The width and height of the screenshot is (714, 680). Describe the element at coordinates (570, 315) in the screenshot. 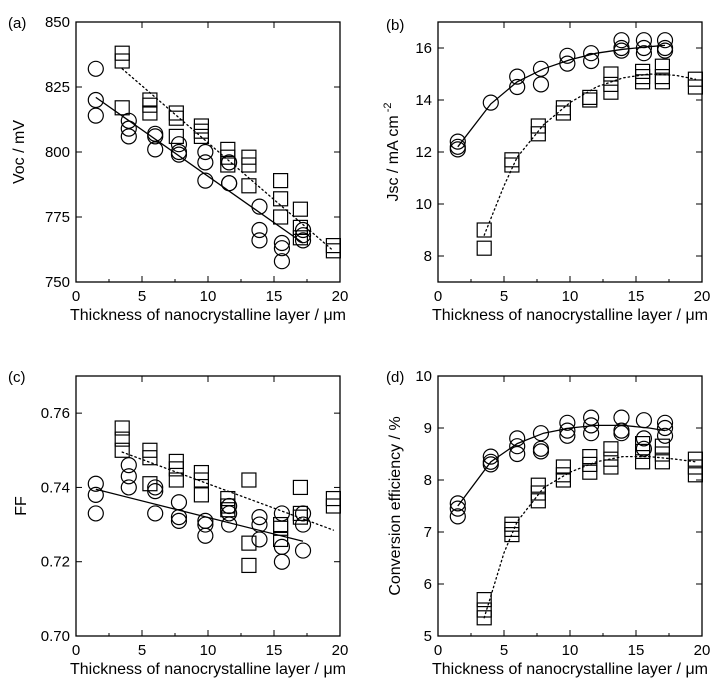

I see `x-axis-label: Thickness of nanocrystalline layer / μm` at that location.